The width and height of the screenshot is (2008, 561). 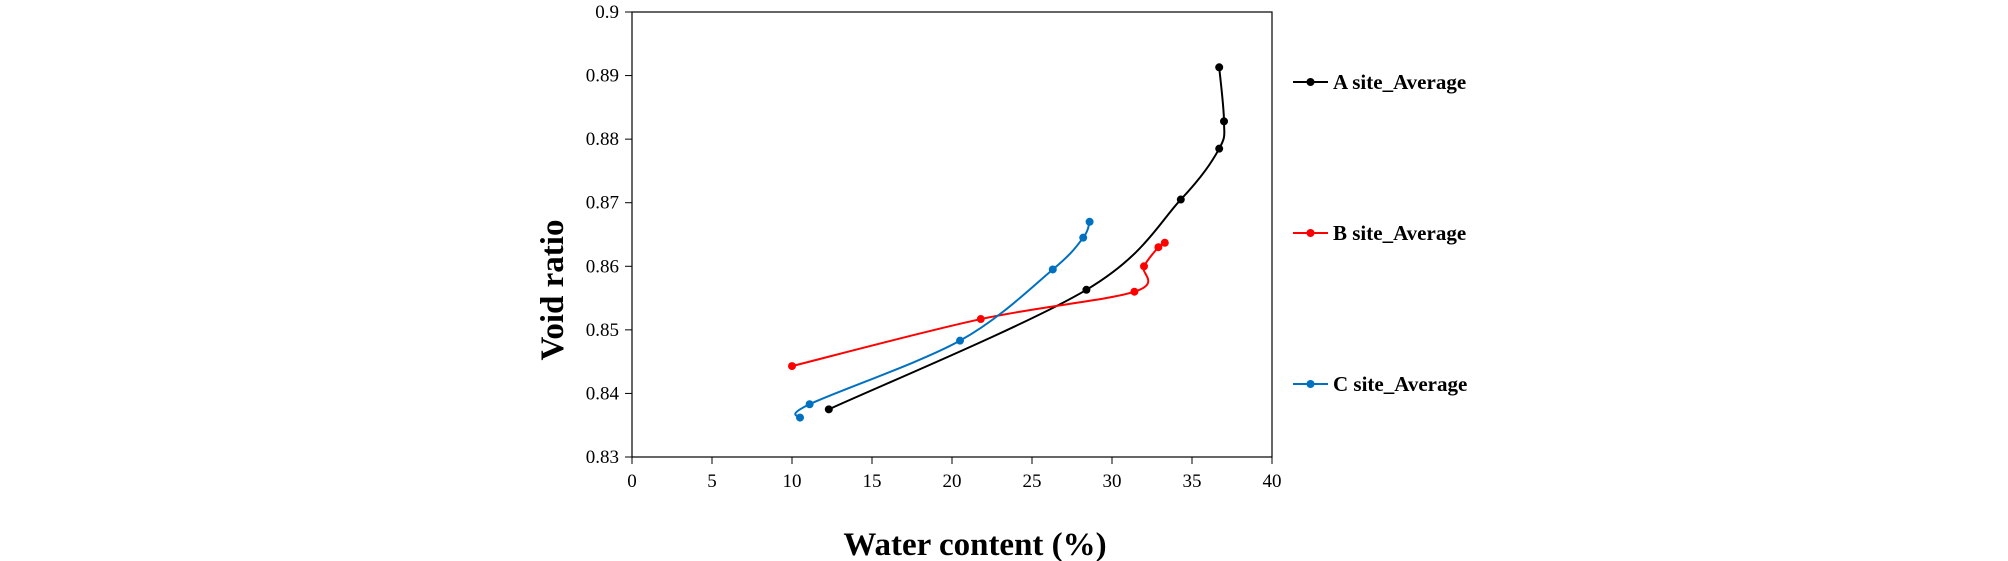 What do you see at coordinates (952, 481) in the screenshot?
I see `x-tick-label: 20` at bounding box center [952, 481].